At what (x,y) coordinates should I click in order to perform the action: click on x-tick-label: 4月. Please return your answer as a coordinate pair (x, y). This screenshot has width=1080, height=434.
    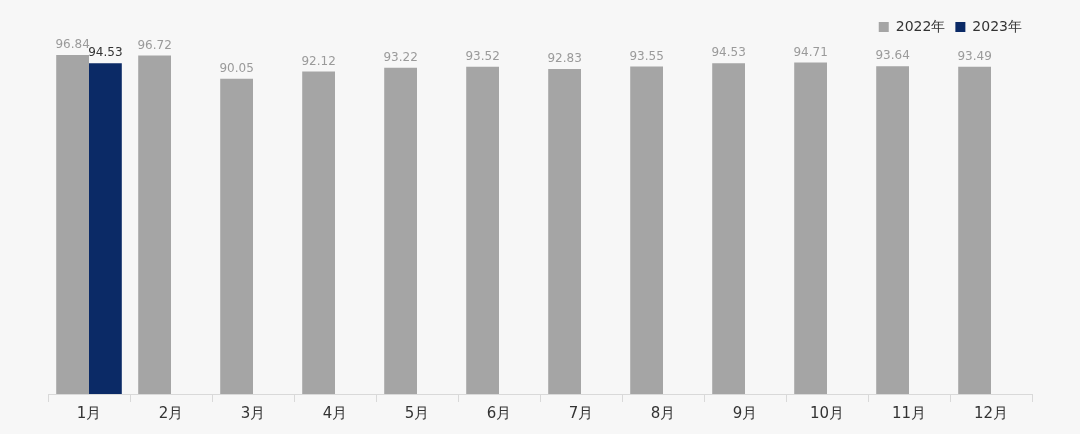
    Looking at the image, I should click on (335, 412).